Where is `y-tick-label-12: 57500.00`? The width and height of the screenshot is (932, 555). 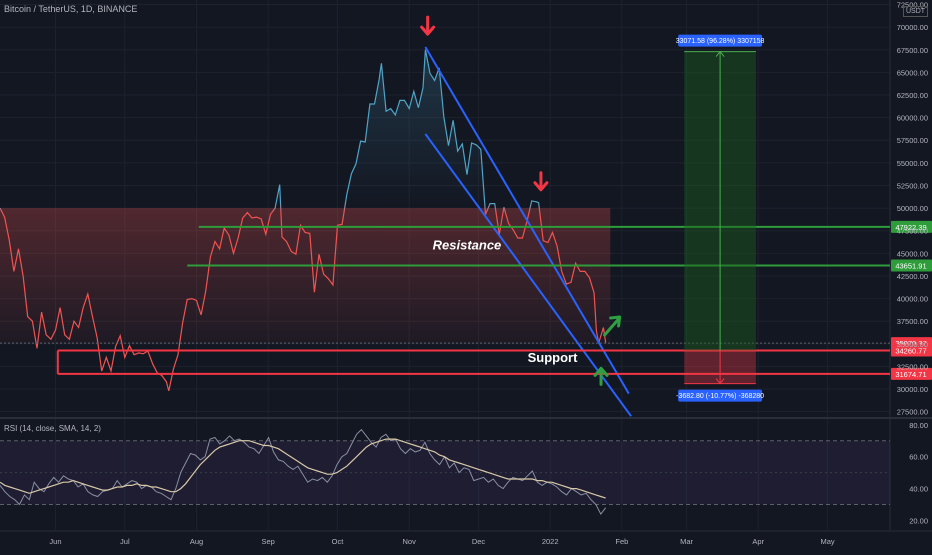
y-tick-label-12: 57500.00 is located at coordinates (912, 140).